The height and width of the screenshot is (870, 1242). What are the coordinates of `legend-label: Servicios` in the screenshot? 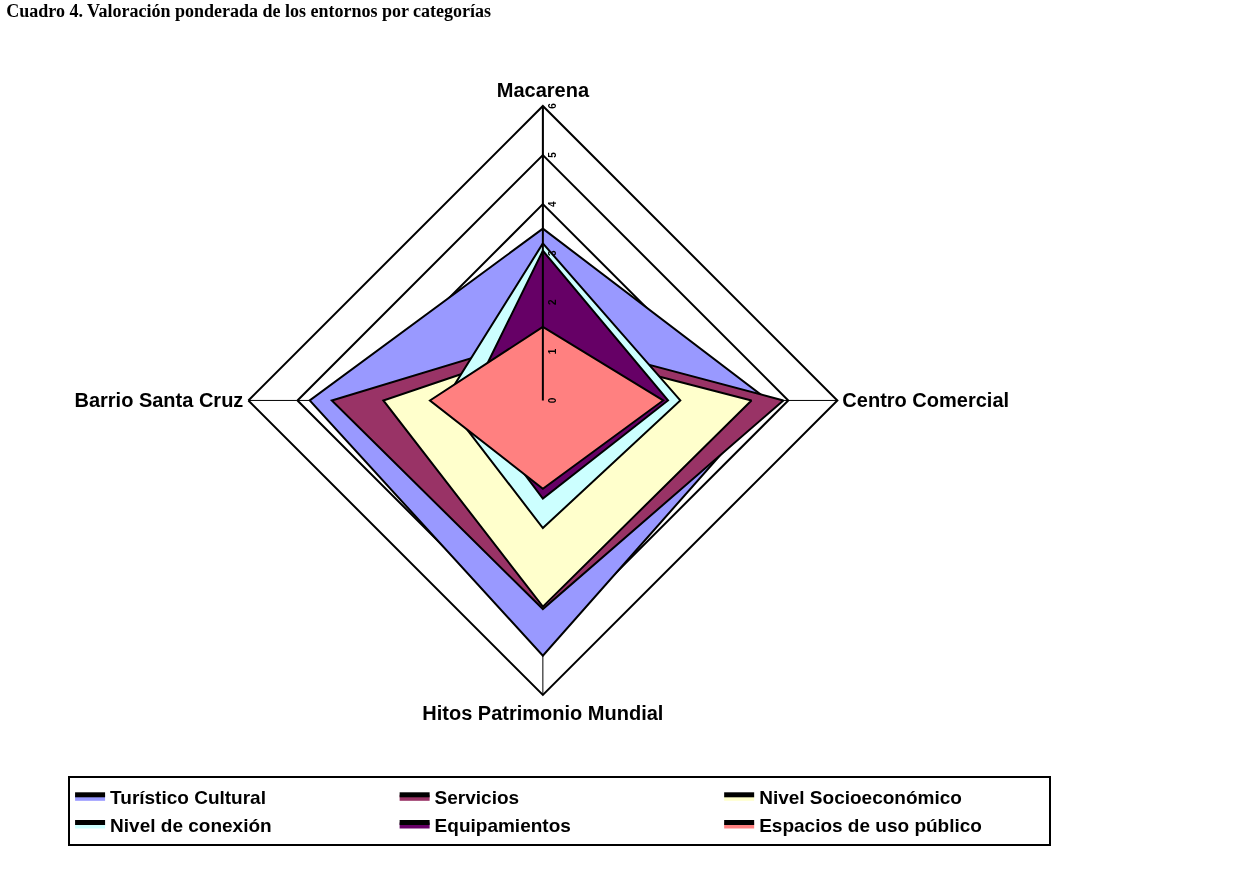 It's located at (477, 798).